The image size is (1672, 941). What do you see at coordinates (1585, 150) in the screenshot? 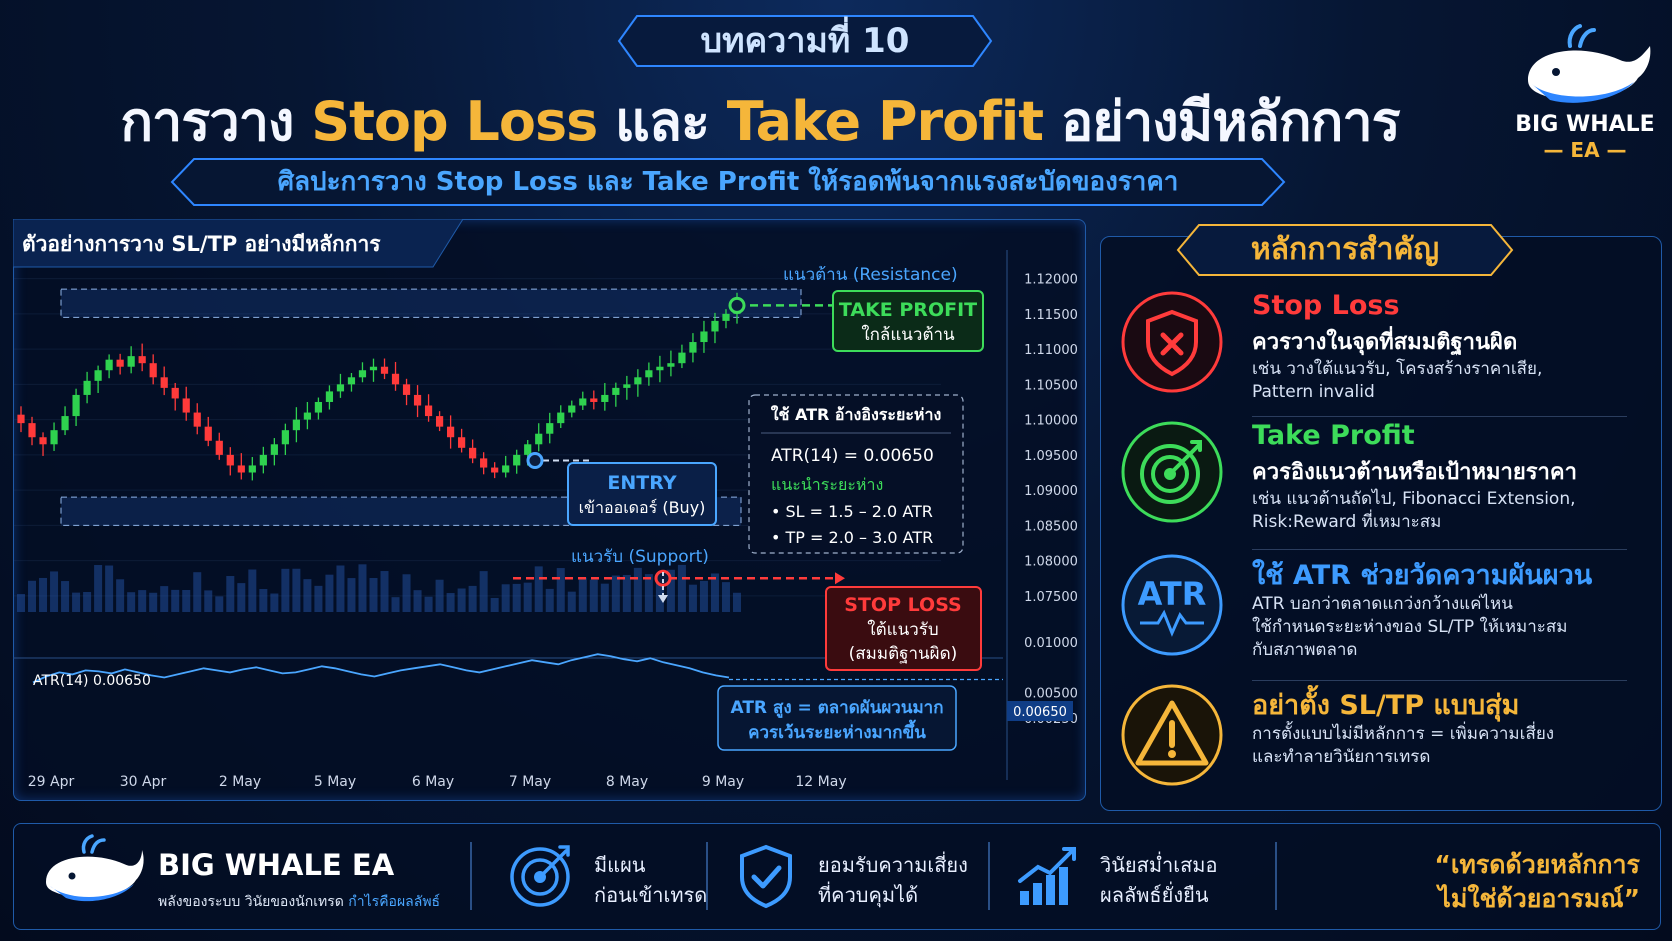
I see `logo-ea: — EA —` at bounding box center [1585, 150].